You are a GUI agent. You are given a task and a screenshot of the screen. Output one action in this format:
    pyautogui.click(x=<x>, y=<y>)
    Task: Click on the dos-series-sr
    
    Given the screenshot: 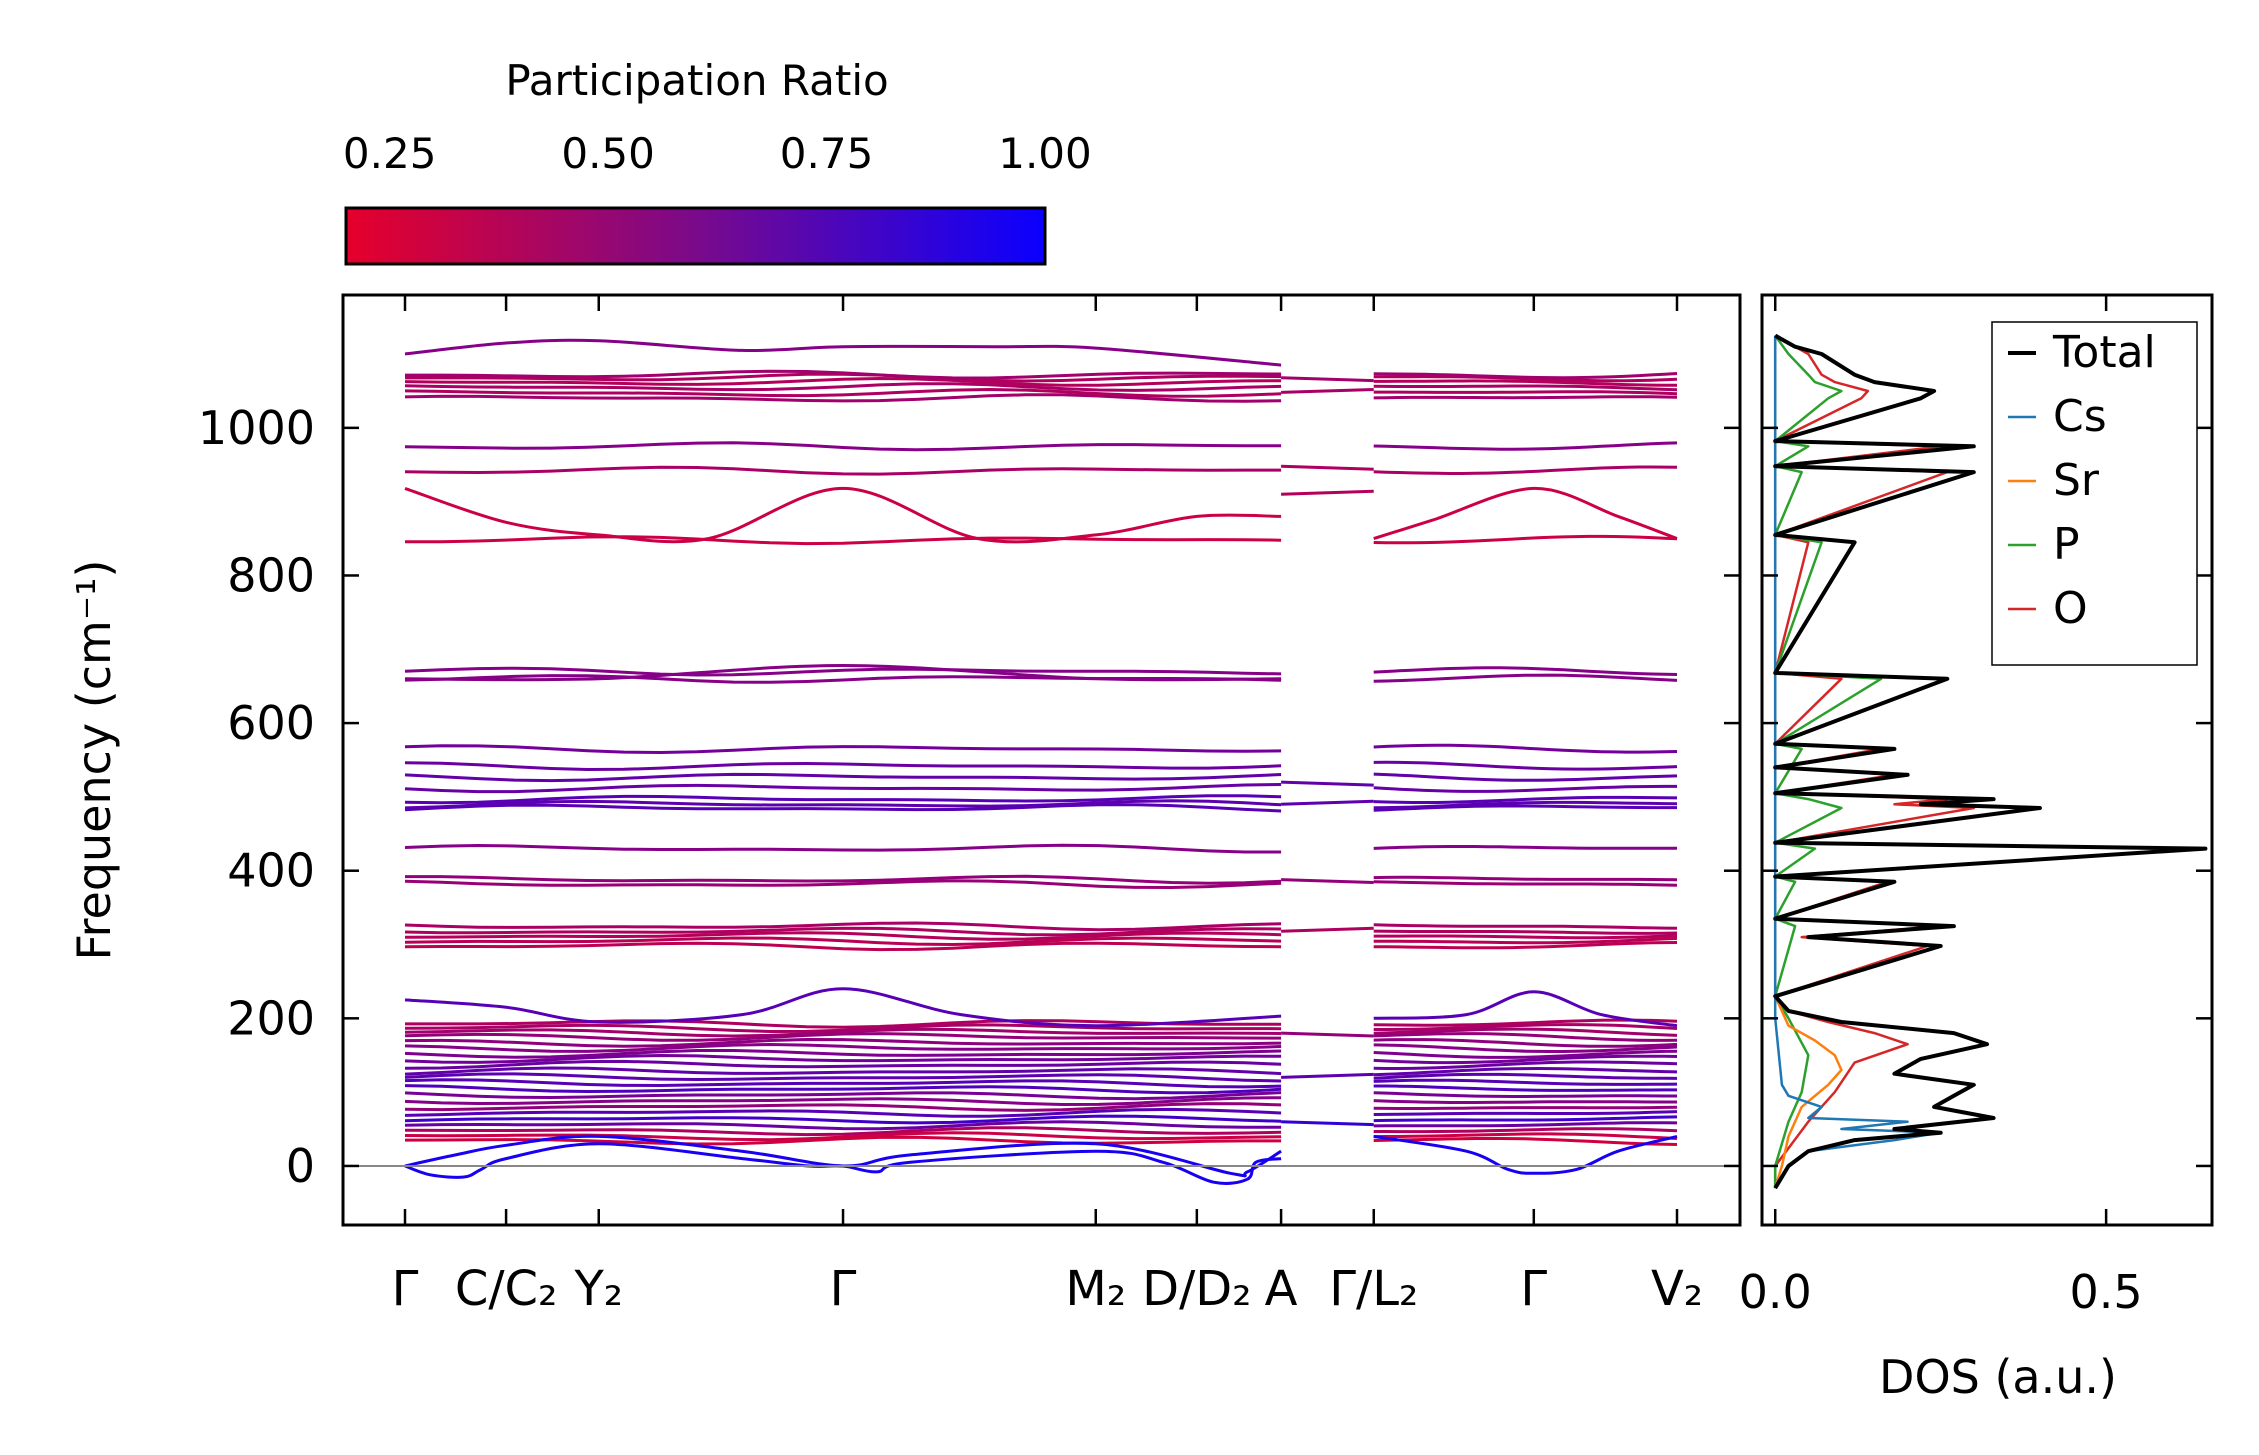 What is the action you would take?
    pyautogui.click(x=1808, y=762)
    